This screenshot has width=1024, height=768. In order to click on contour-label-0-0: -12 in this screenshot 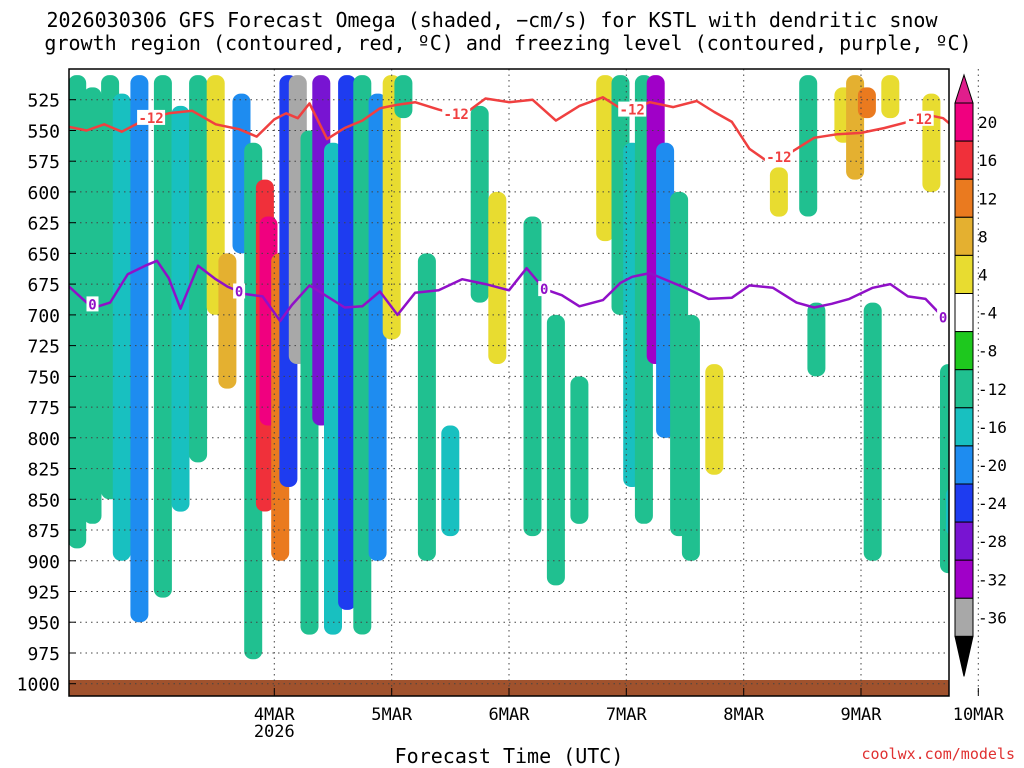, I will do `click(150, 119)`.